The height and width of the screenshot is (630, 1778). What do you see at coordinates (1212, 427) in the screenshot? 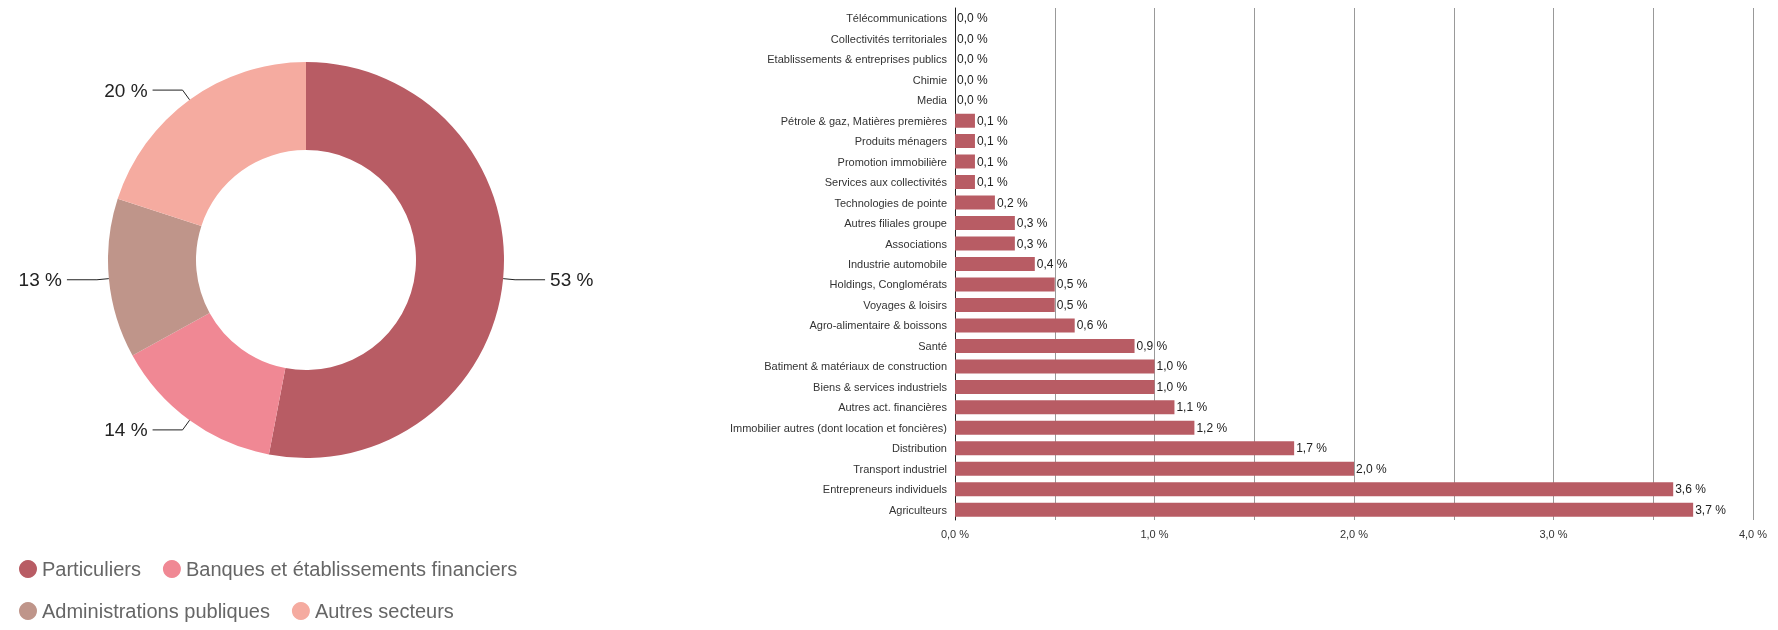
I see `data-label: 1,2 %` at bounding box center [1212, 427].